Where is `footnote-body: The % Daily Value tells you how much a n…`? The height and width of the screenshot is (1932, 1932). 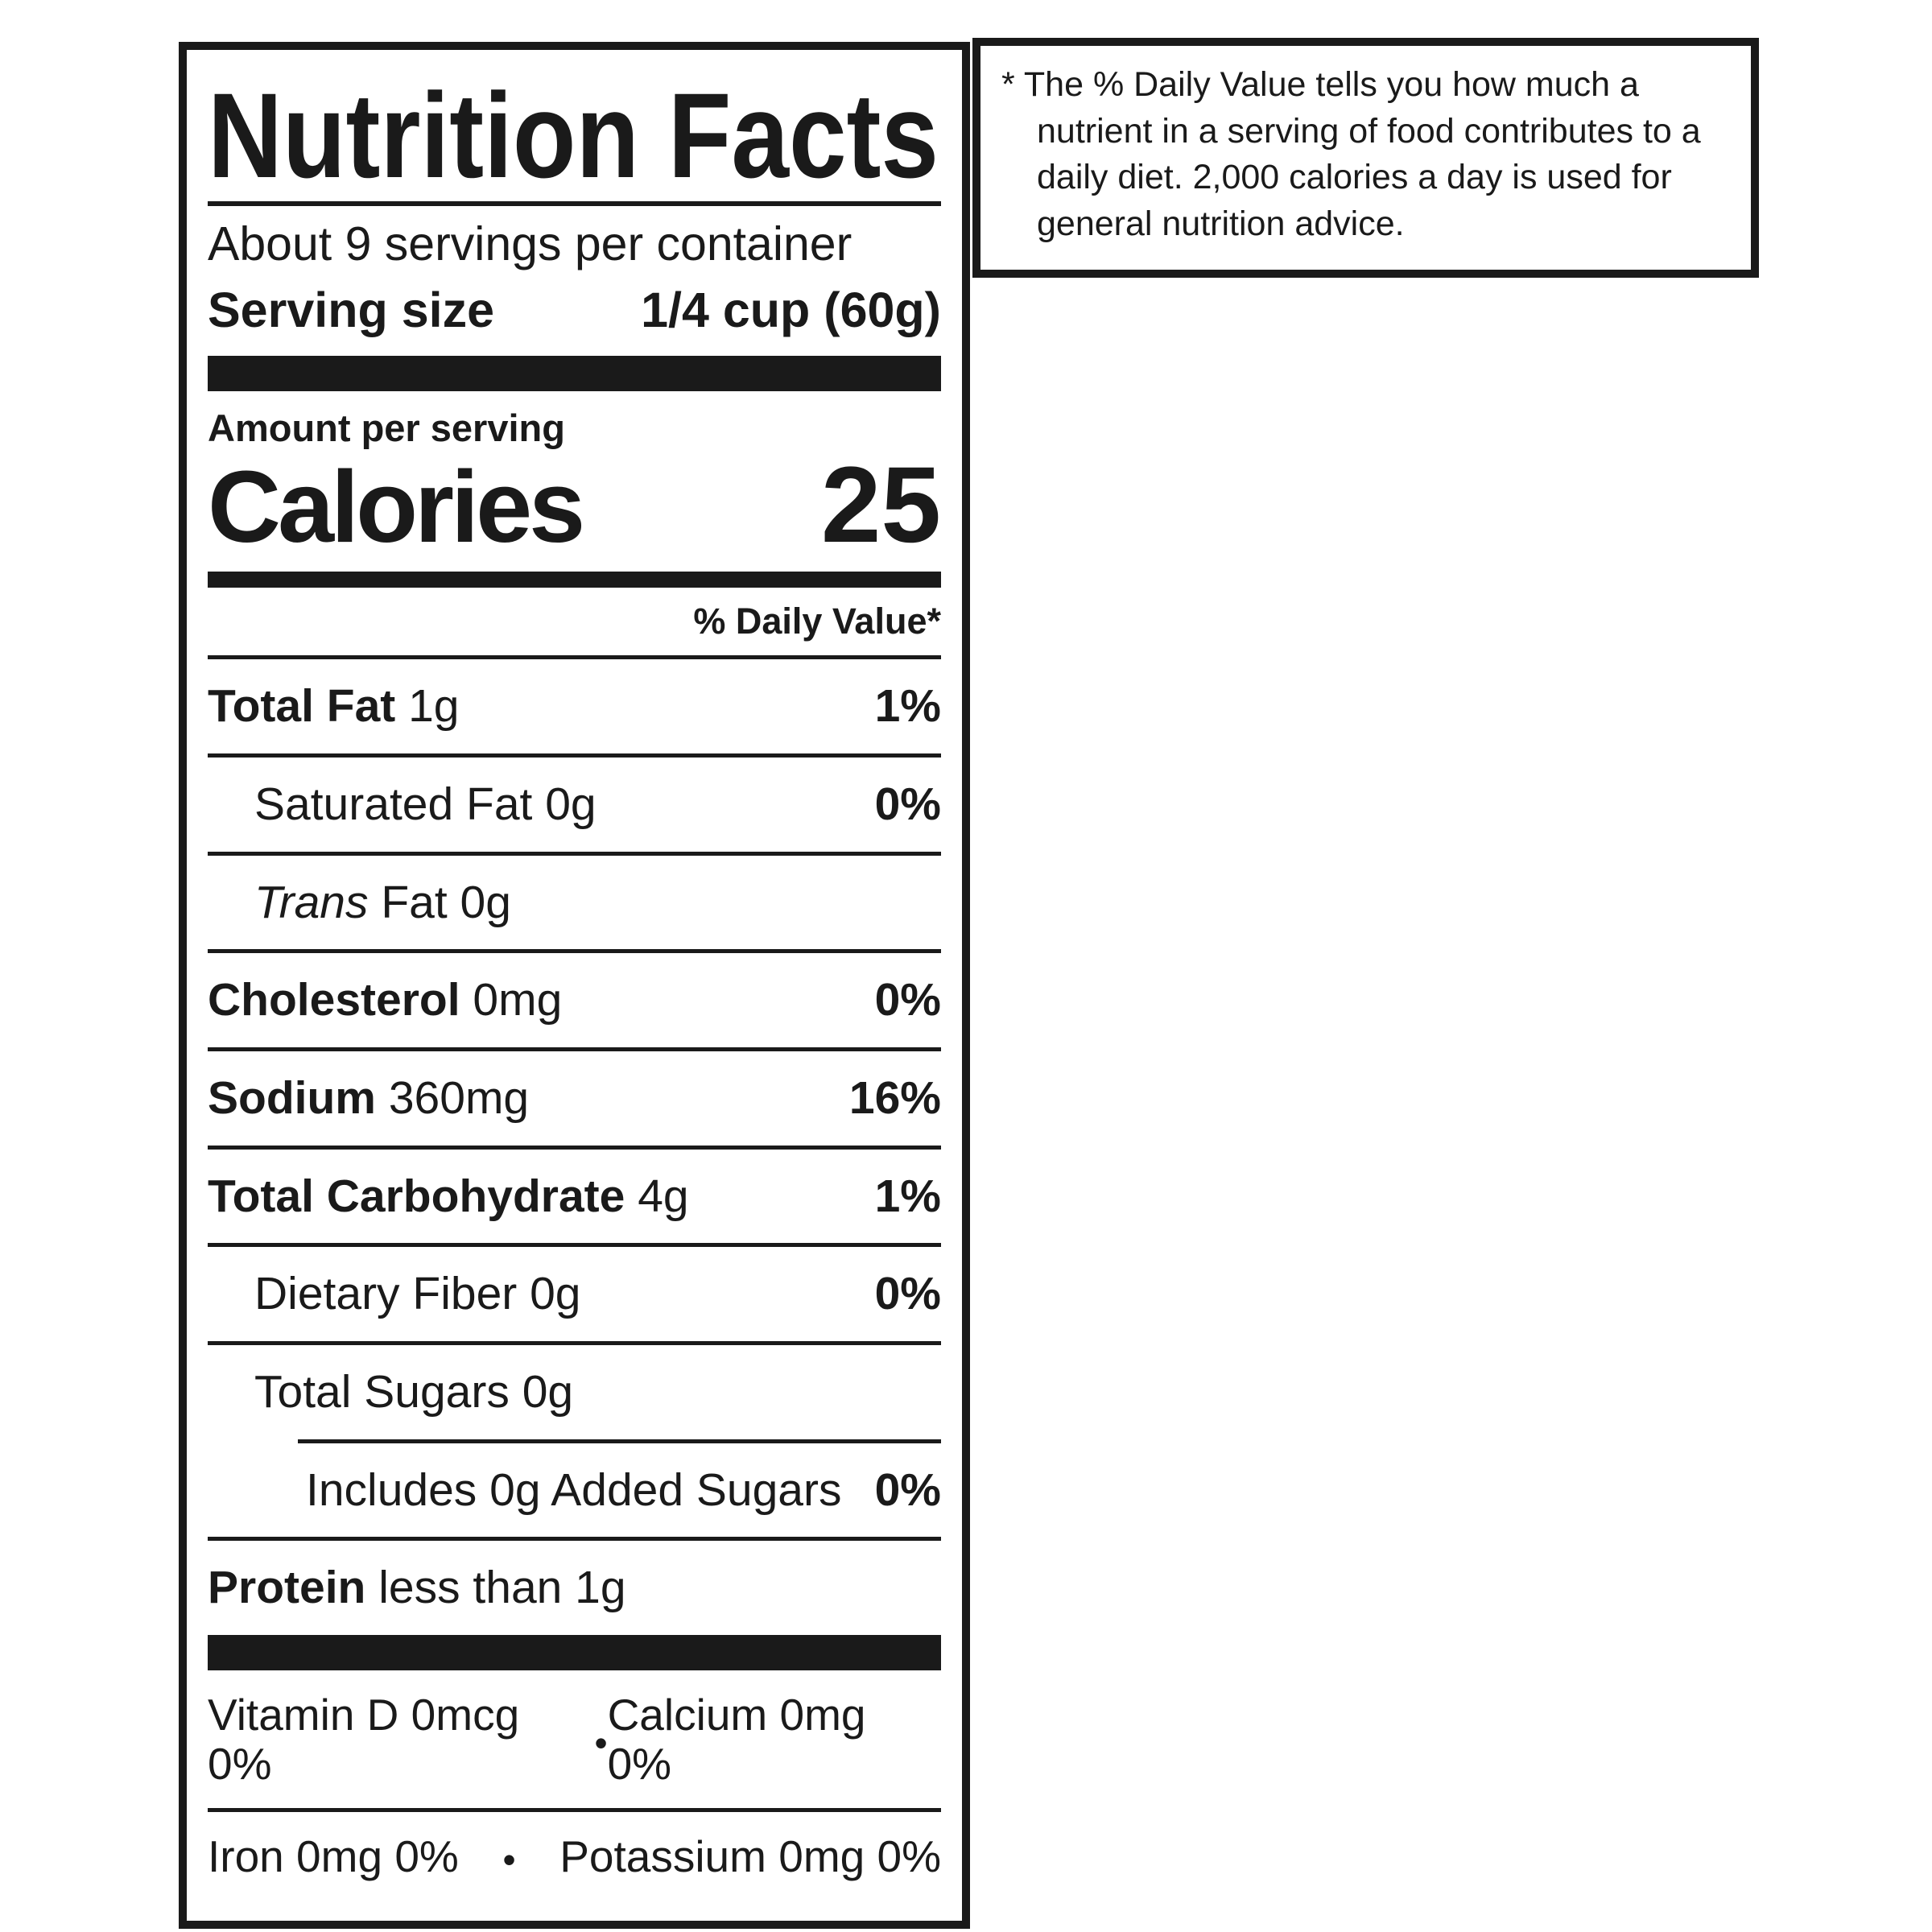 footnote-body: The % Daily Value tells you how much a n… is located at coordinates (1362, 154).